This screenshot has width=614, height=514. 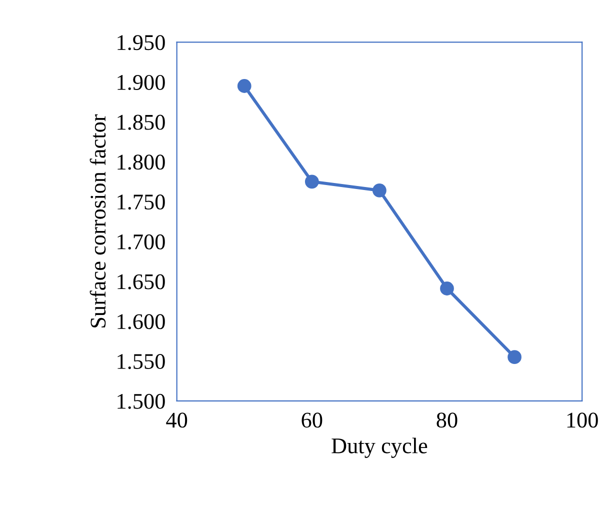 I want to click on y-tick-label: 1.850, so click(x=141, y=122).